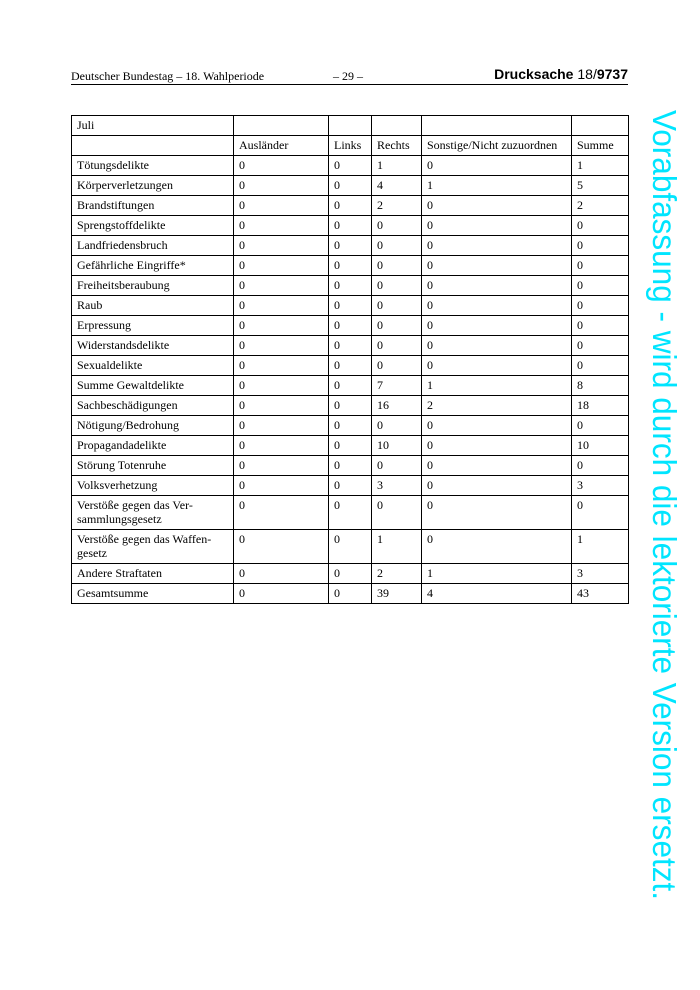  What do you see at coordinates (612, 74) in the screenshot?
I see `document-number-value: 9737` at bounding box center [612, 74].